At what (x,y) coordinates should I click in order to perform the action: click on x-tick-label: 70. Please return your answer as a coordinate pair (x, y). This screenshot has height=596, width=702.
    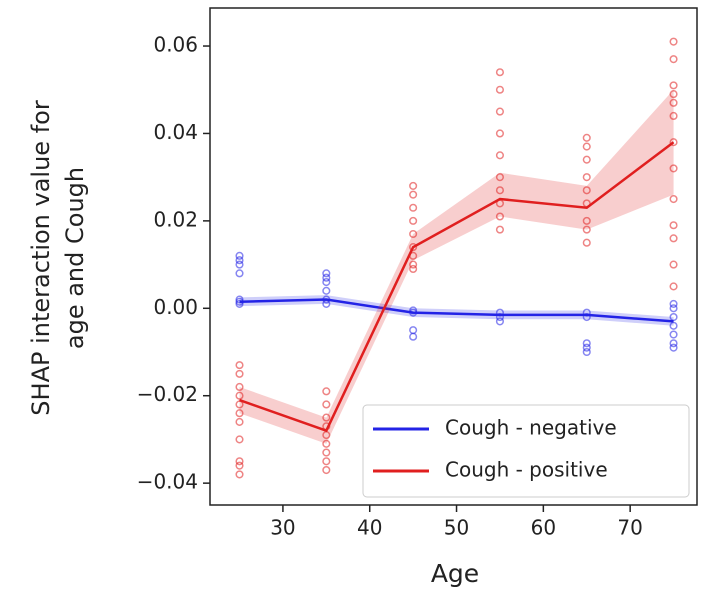
    Looking at the image, I should click on (629, 528).